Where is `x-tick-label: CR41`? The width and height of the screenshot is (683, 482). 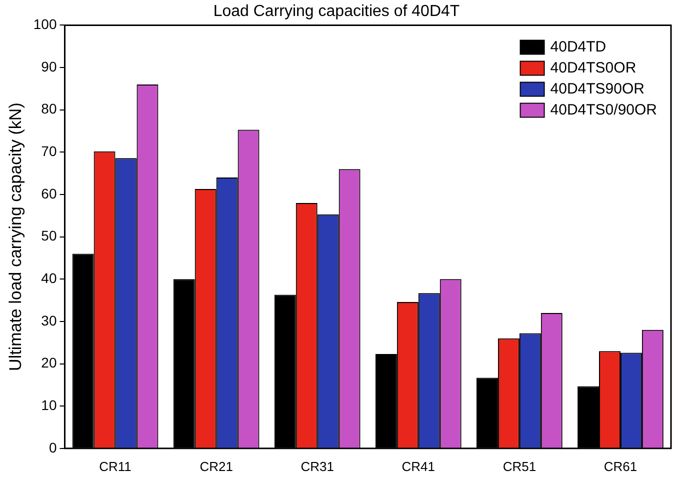 x-tick-label: CR41 is located at coordinates (419, 466).